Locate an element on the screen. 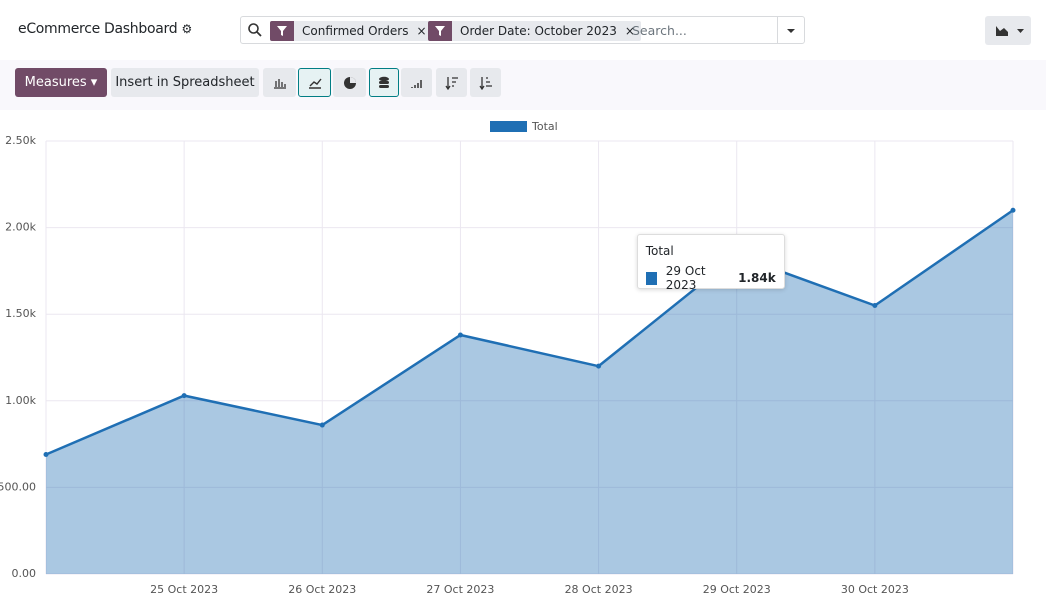 This screenshot has height=616, width=1046. stacked-button is located at coordinates (384, 82).